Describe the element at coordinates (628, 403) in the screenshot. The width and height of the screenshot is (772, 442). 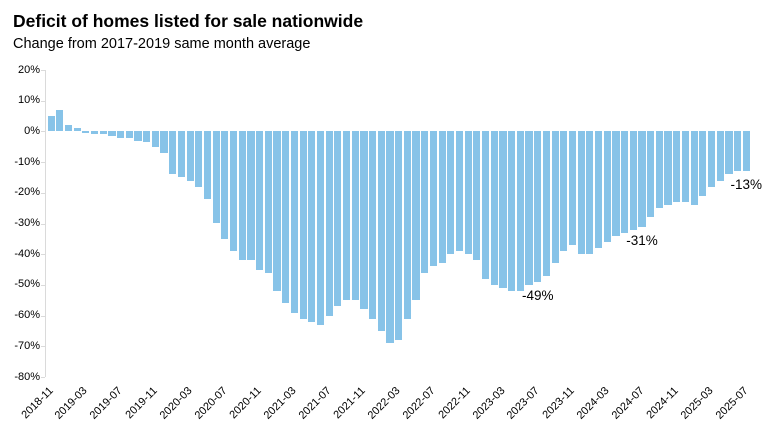
I see `x-tick-label: 2024-07` at that location.